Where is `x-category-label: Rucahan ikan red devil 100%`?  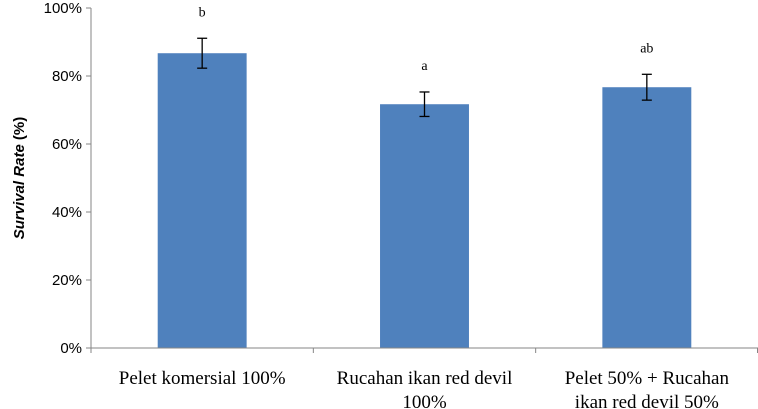 x-category-label: Rucahan ikan red devil 100% is located at coordinates (425, 388).